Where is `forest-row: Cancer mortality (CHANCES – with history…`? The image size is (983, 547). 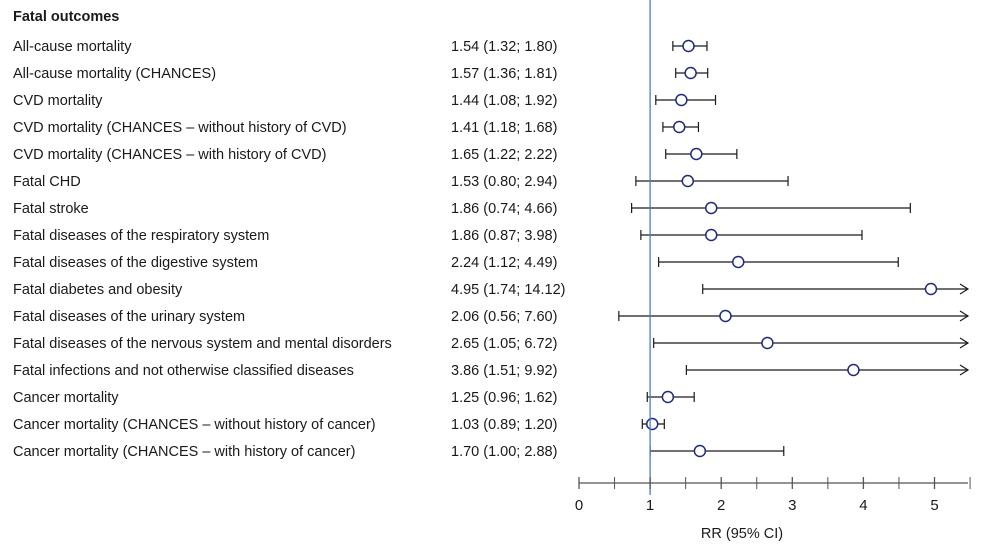 forest-row: Cancer mortality (CHANCES – with history… is located at coordinates (399, 452).